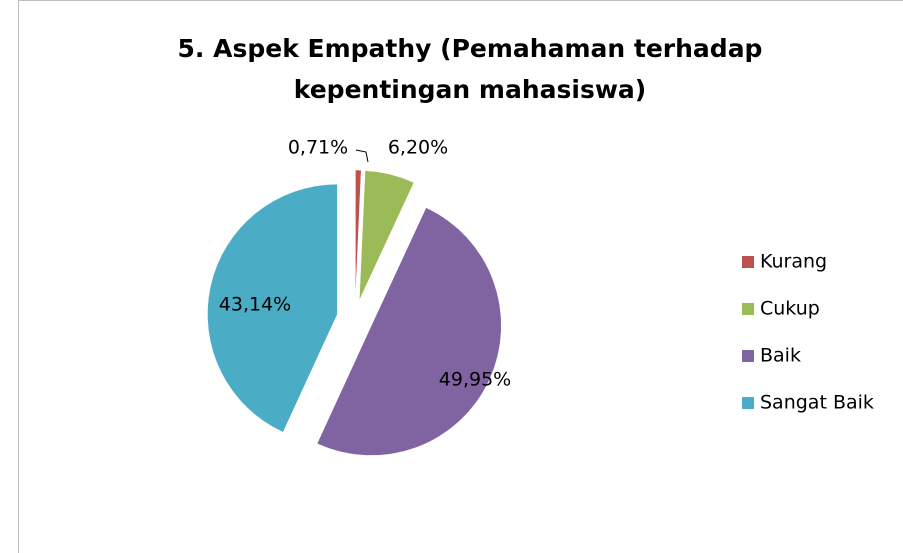  What do you see at coordinates (817, 403) in the screenshot?
I see `legend-label: Sangat Baik` at bounding box center [817, 403].